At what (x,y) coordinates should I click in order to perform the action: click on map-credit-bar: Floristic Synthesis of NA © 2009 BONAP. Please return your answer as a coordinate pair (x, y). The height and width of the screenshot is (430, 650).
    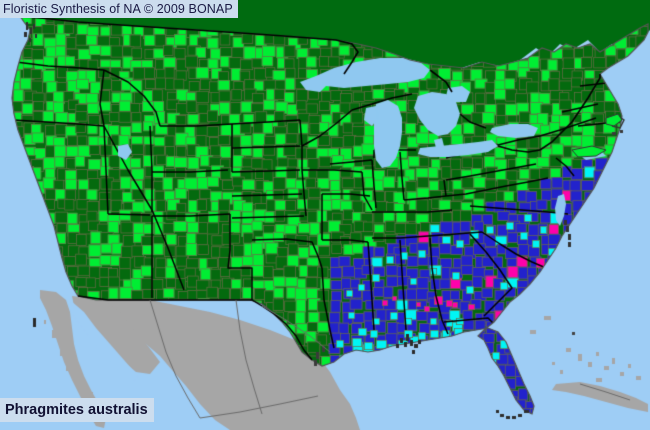
    Looking at the image, I should click on (119, 9).